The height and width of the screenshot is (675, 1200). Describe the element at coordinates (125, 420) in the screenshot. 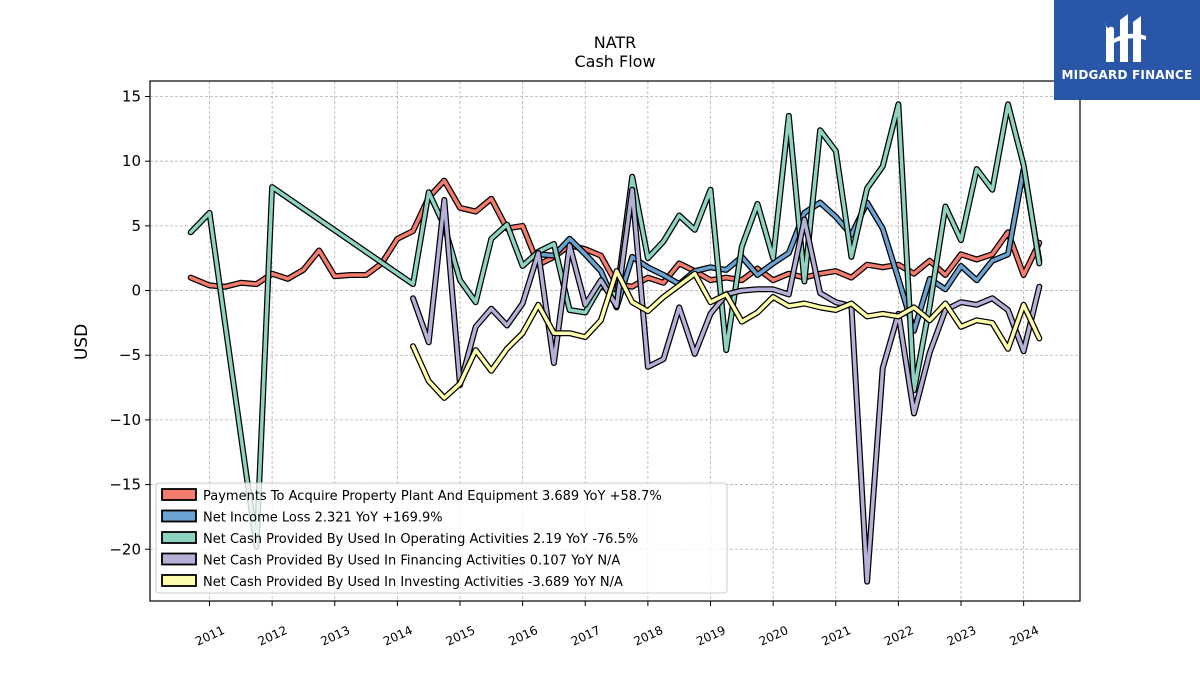

I see `y-tick-label: −10` at that location.